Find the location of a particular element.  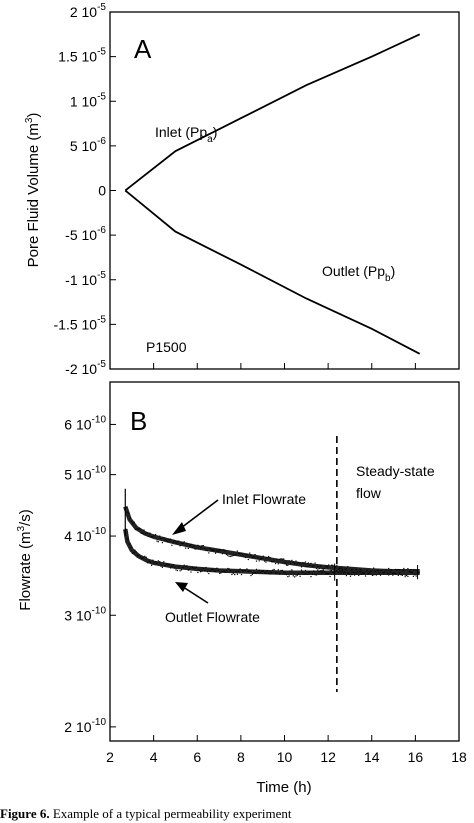

panel-a-ytick-label: -1.5 10-5 is located at coordinates (80, 323).